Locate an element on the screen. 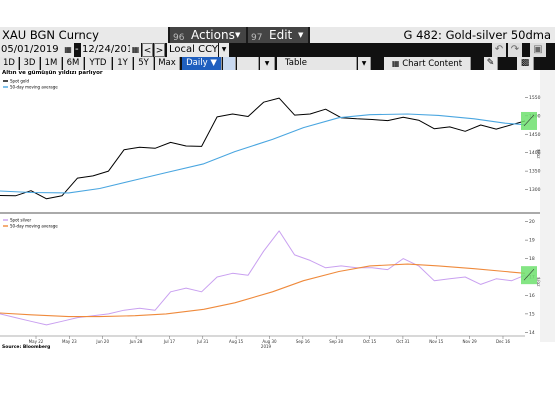 This screenshot has height=400, width=555. y-tick-label: 15 is located at coordinates (532, 314).